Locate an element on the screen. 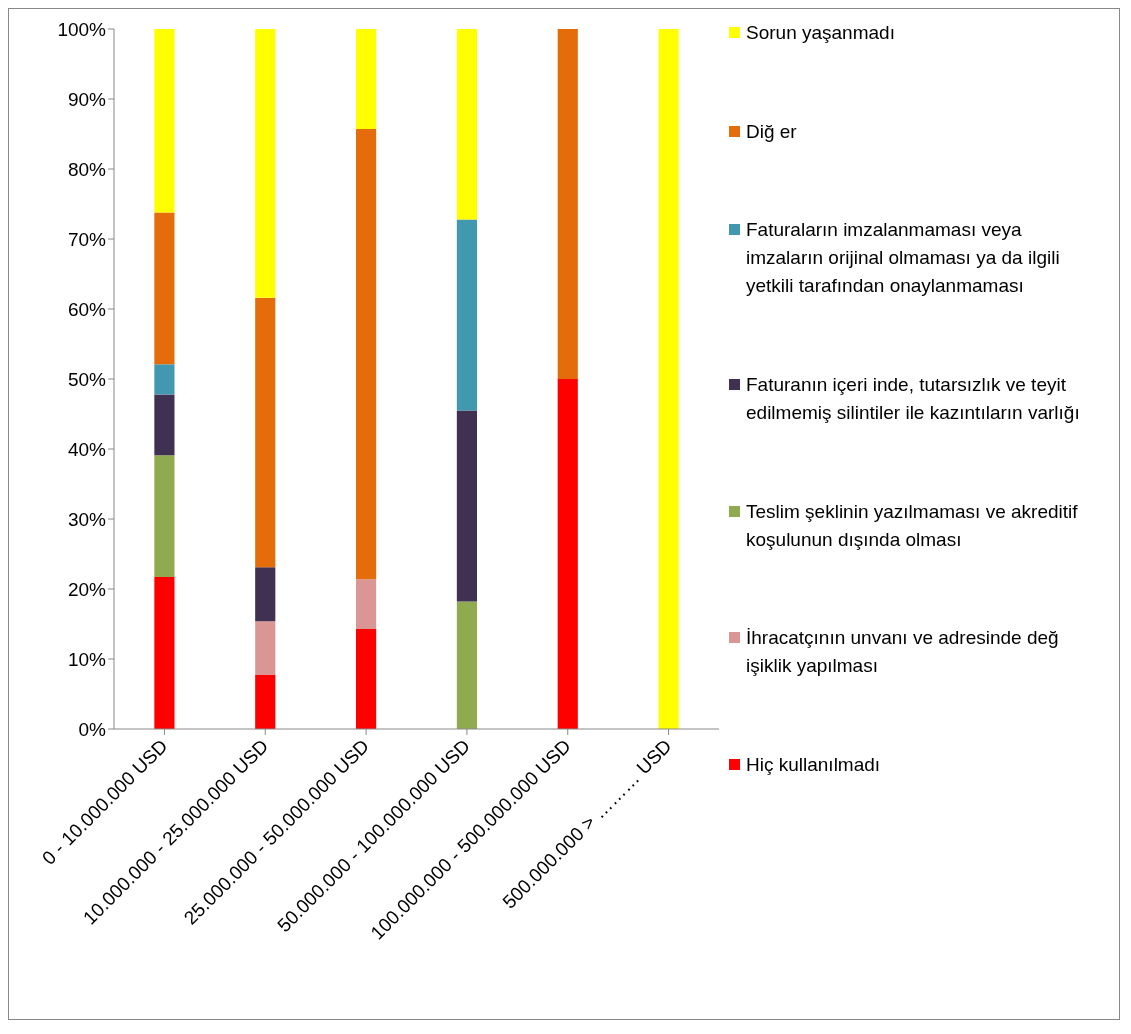 Image resolution: width=1131 pixels, height=1034 pixels. legend-label: Diğ er is located at coordinates (771, 131).